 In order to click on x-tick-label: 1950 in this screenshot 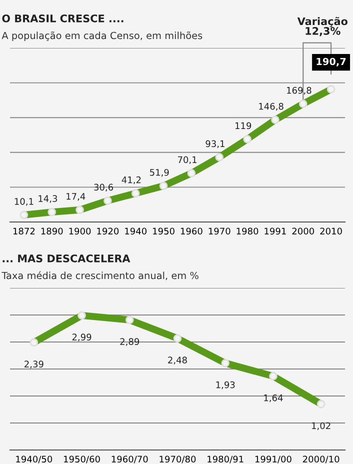, I will do `click(163, 231)`.